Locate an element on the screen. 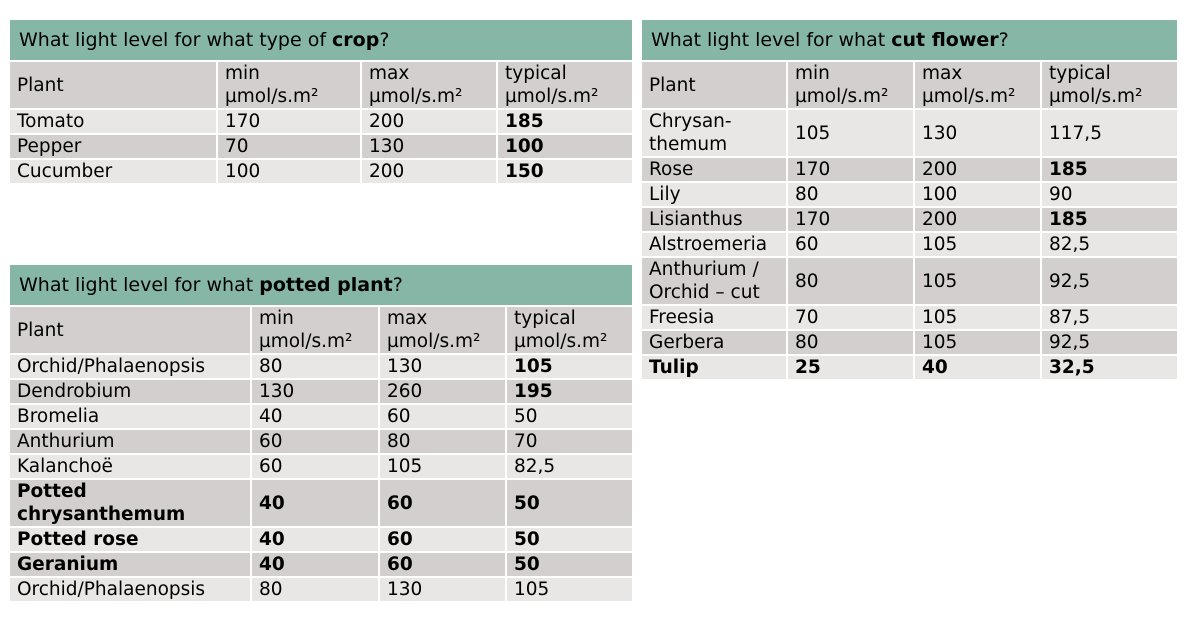 The image size is (1184, 621). typical-value-cell: 70 is located at coordinates (569, 441).